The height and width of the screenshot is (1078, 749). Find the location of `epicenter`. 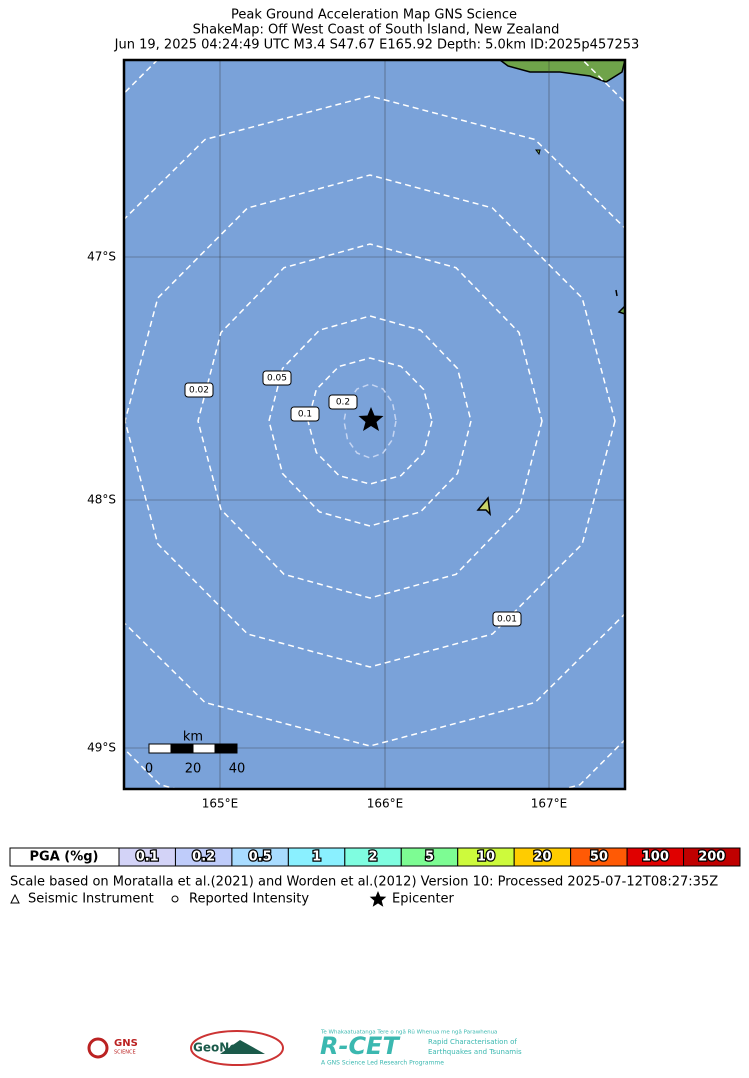

epicenter is located at coordinates (371, 419).